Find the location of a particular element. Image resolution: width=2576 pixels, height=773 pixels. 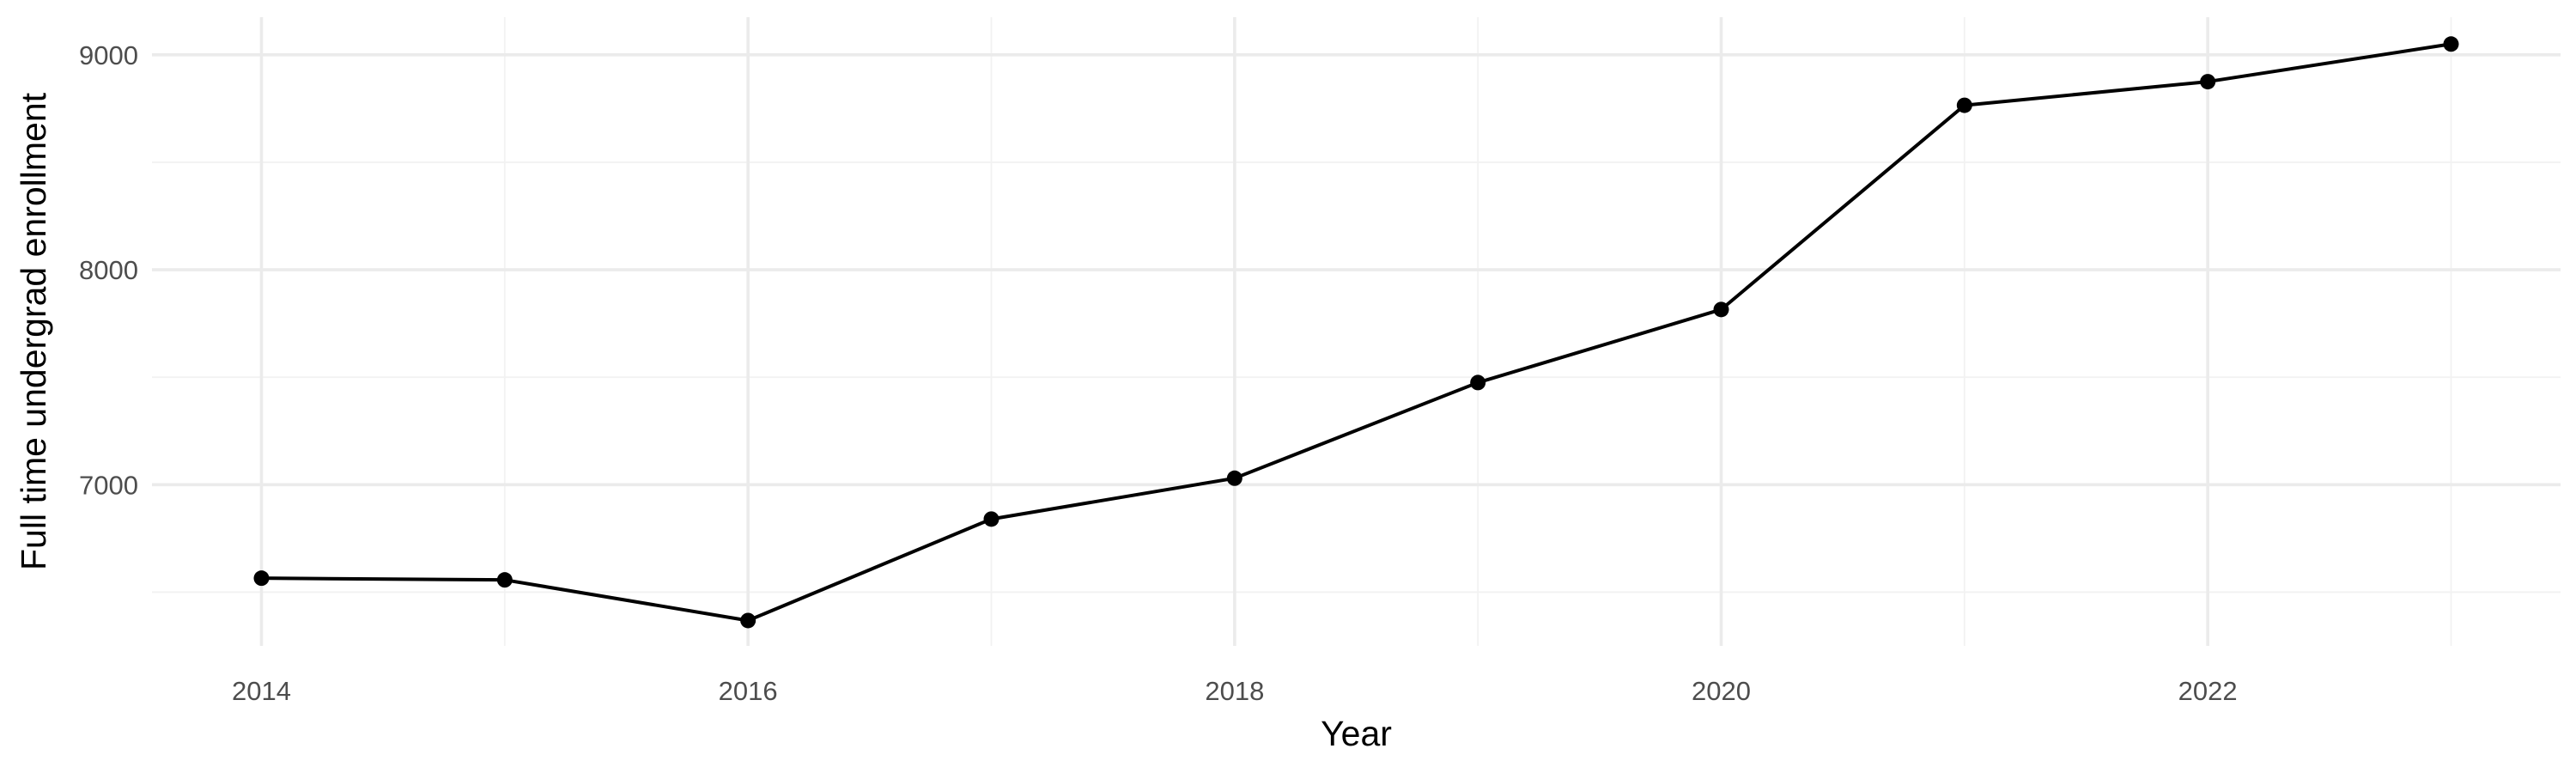

x-tick-label: 2020 is located at coordinates (1722, 691).